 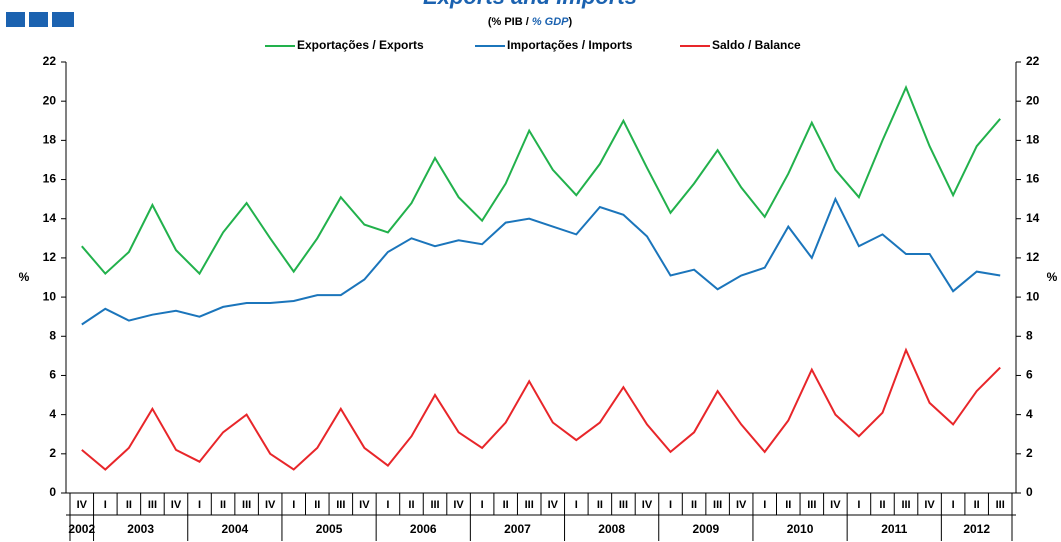 What do you see at coordinates (329, 529) in the screenshot?
I see `year-label: 2005` at bounding box center [329, 529].